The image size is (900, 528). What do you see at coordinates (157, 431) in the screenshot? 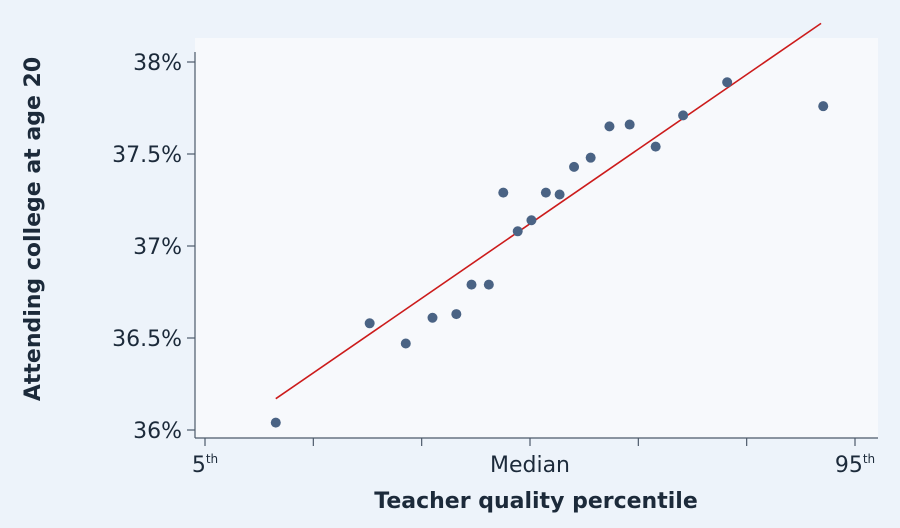
I see `y-tick-label: 36%` at bounding box center [157, 431].